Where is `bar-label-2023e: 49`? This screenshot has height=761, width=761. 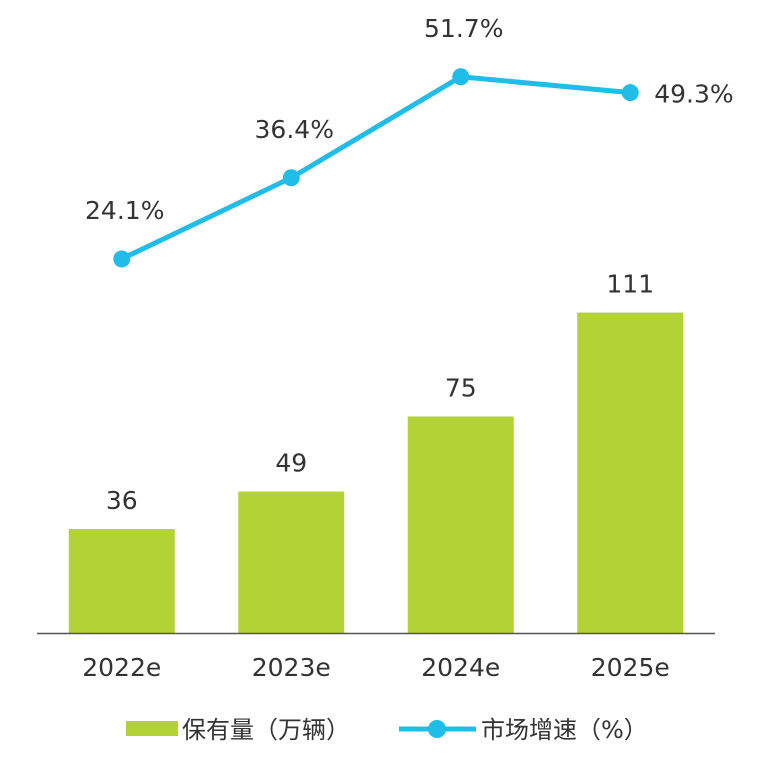 bar-label-2023e: 49 is located at coordinates (291, 463).